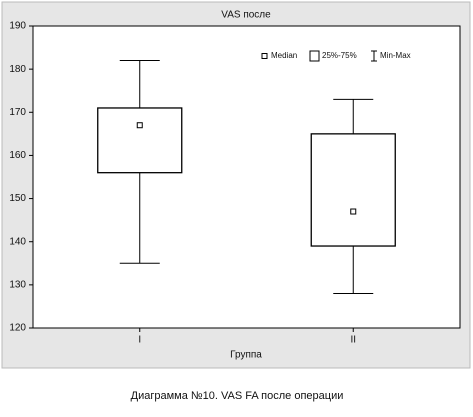  I want to click on y-tick-label: 190, so click(17, 26).